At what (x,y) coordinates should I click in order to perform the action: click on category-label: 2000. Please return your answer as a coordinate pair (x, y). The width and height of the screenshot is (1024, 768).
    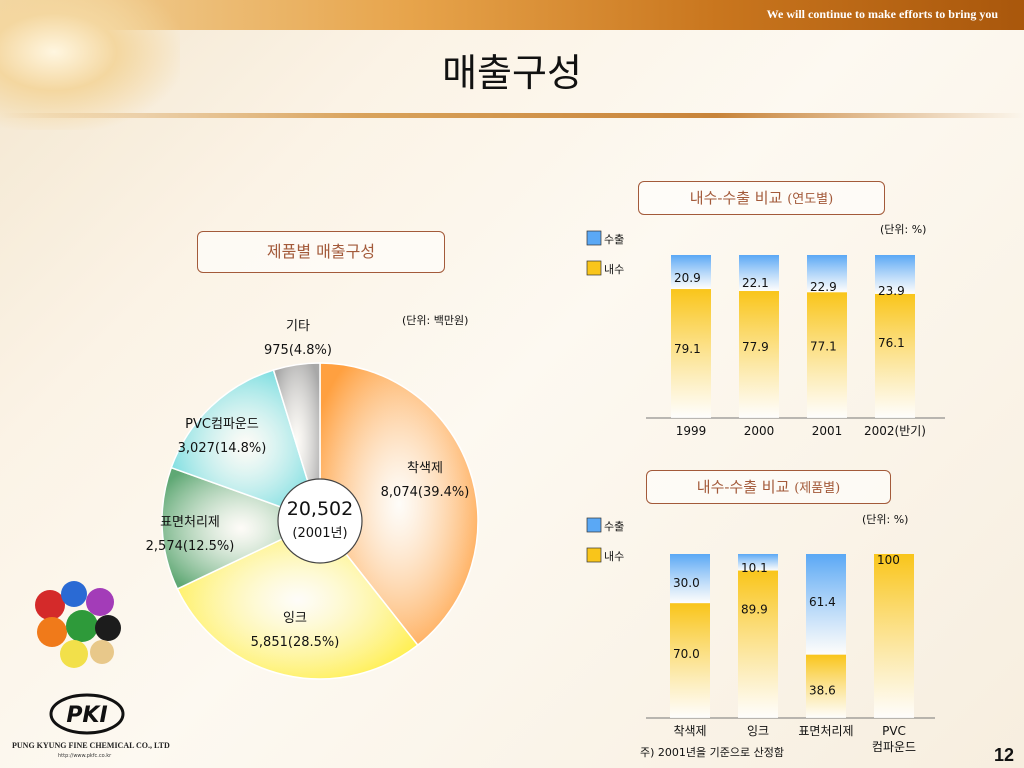
    Looking at the image, I should click on (759, 431).